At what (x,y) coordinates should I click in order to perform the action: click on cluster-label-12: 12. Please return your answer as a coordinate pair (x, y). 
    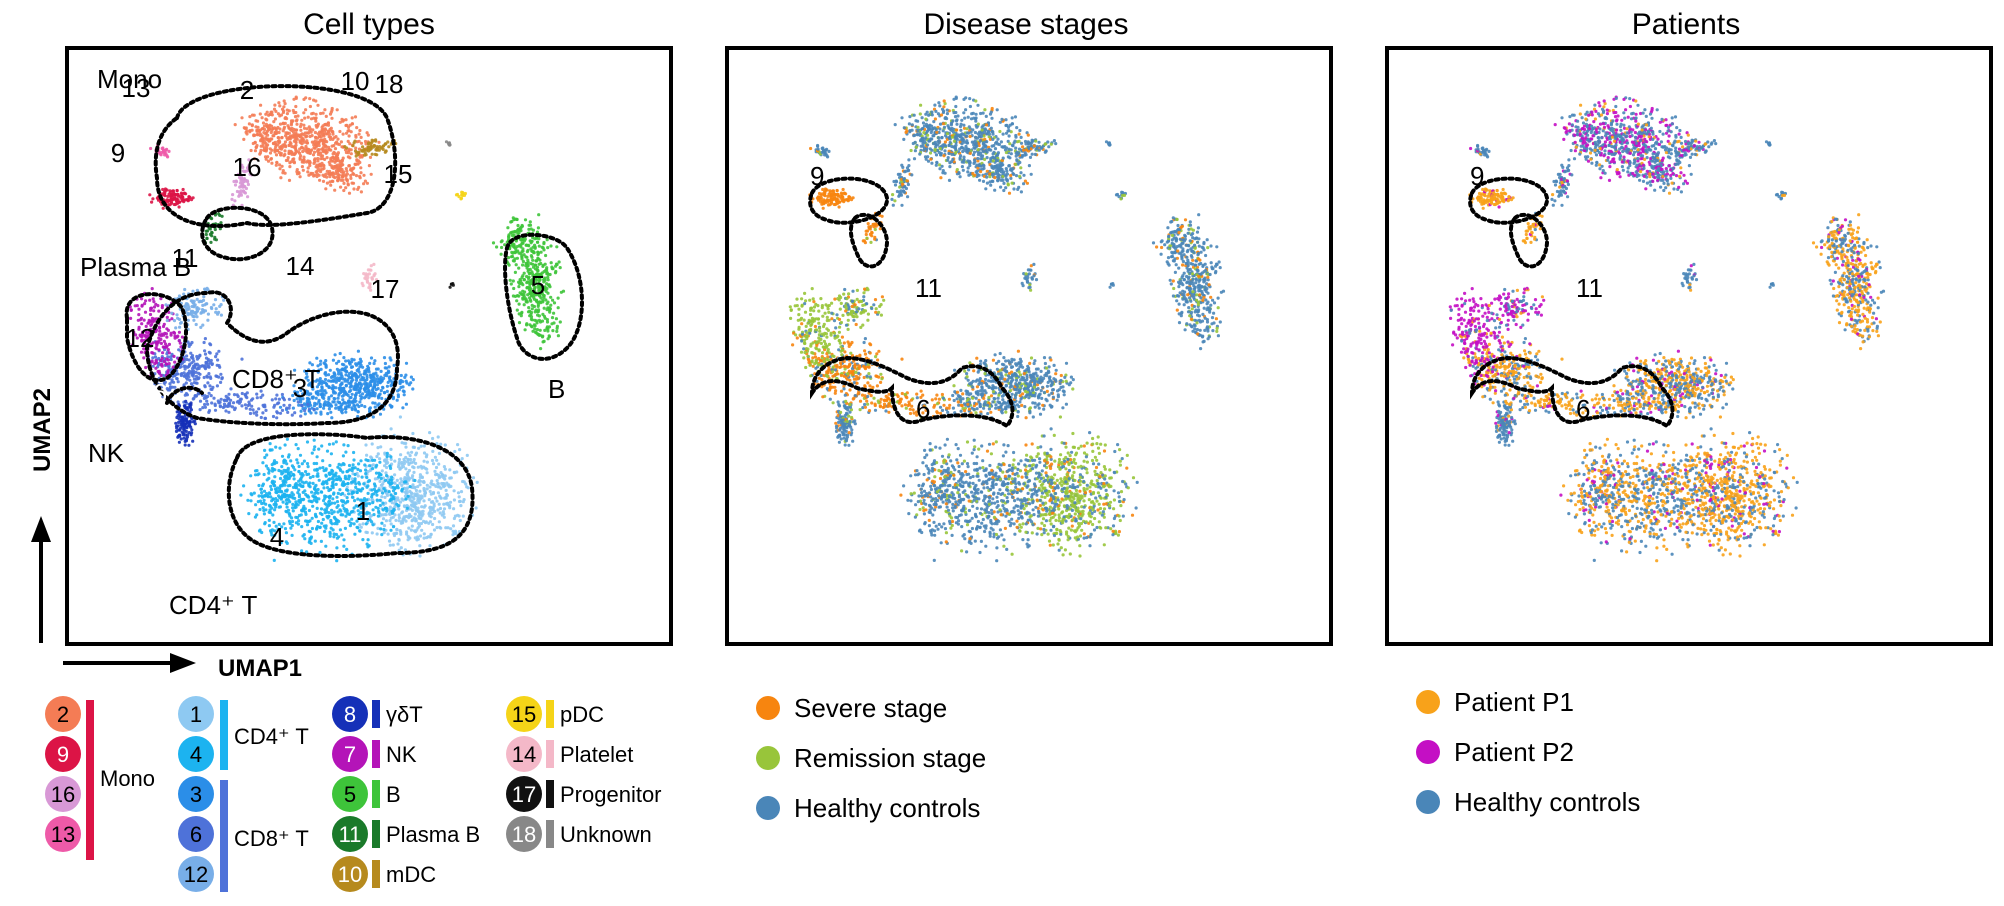
    Looking at the image, I should click on (140, 338).